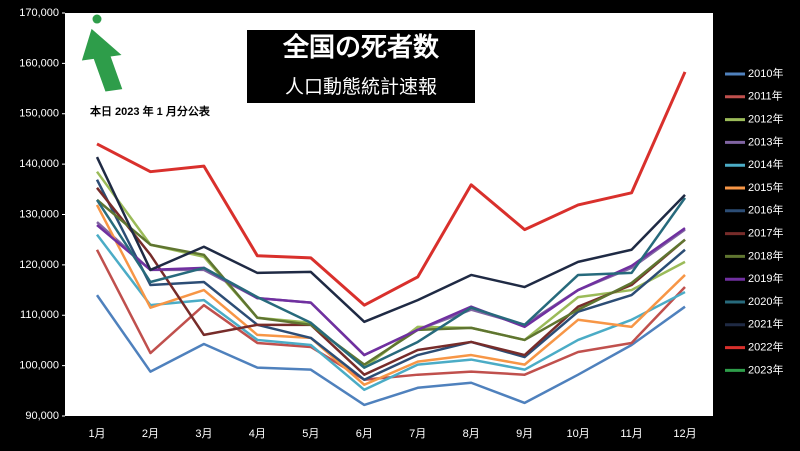 The width and height of the screenshot is (800, 451). Describe the element at coordinates (39, 114) in the screenshot. I see `y-tick-label: 150,000` at that location.